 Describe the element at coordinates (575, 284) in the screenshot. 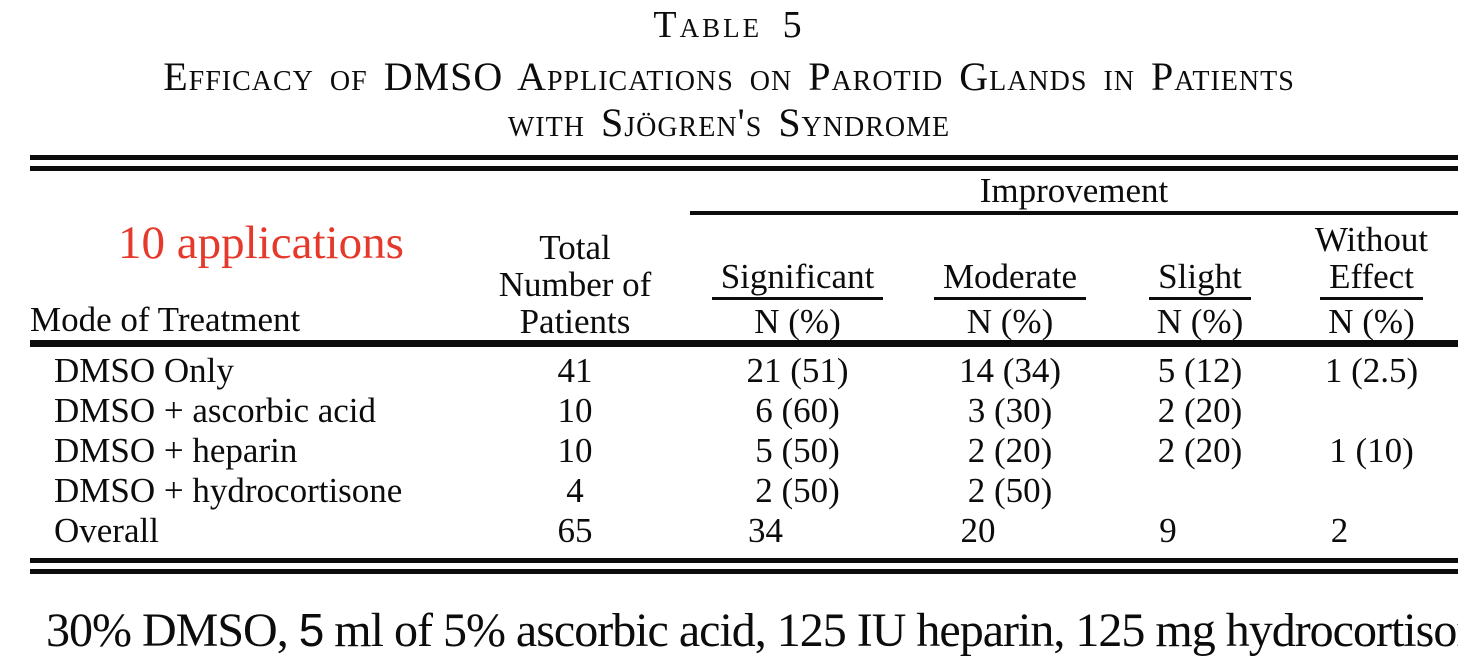

I see `total-line2: Number of` at that location.